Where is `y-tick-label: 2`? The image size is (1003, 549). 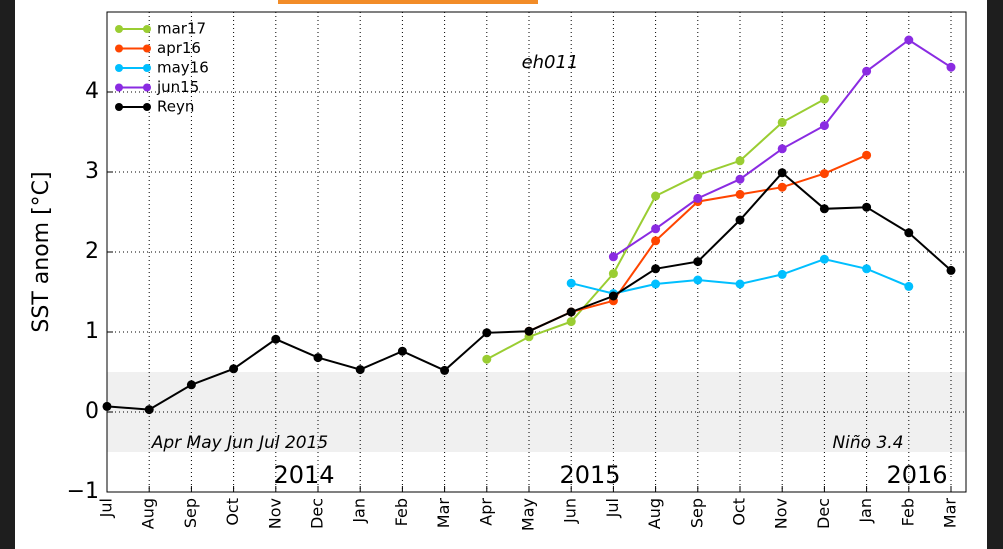
y-tick-label: 2 is located at coordinates (92, 251).